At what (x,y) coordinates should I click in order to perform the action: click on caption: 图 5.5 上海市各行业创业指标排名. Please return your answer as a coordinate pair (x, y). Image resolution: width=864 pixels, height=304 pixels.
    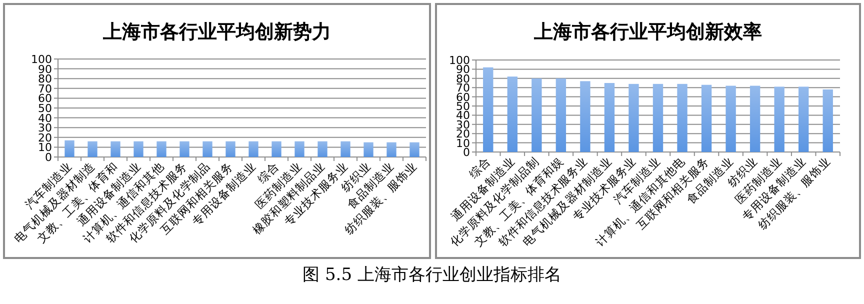
    Looking at the image, I should click on (432, 275).